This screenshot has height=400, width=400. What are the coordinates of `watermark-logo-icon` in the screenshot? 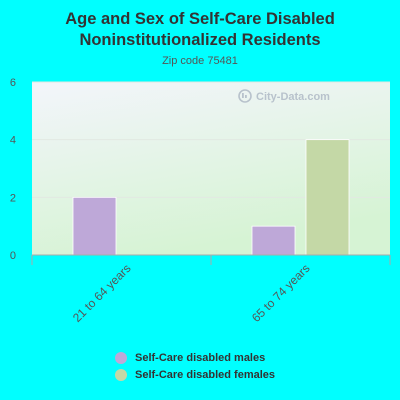 It's located at (245, 96).